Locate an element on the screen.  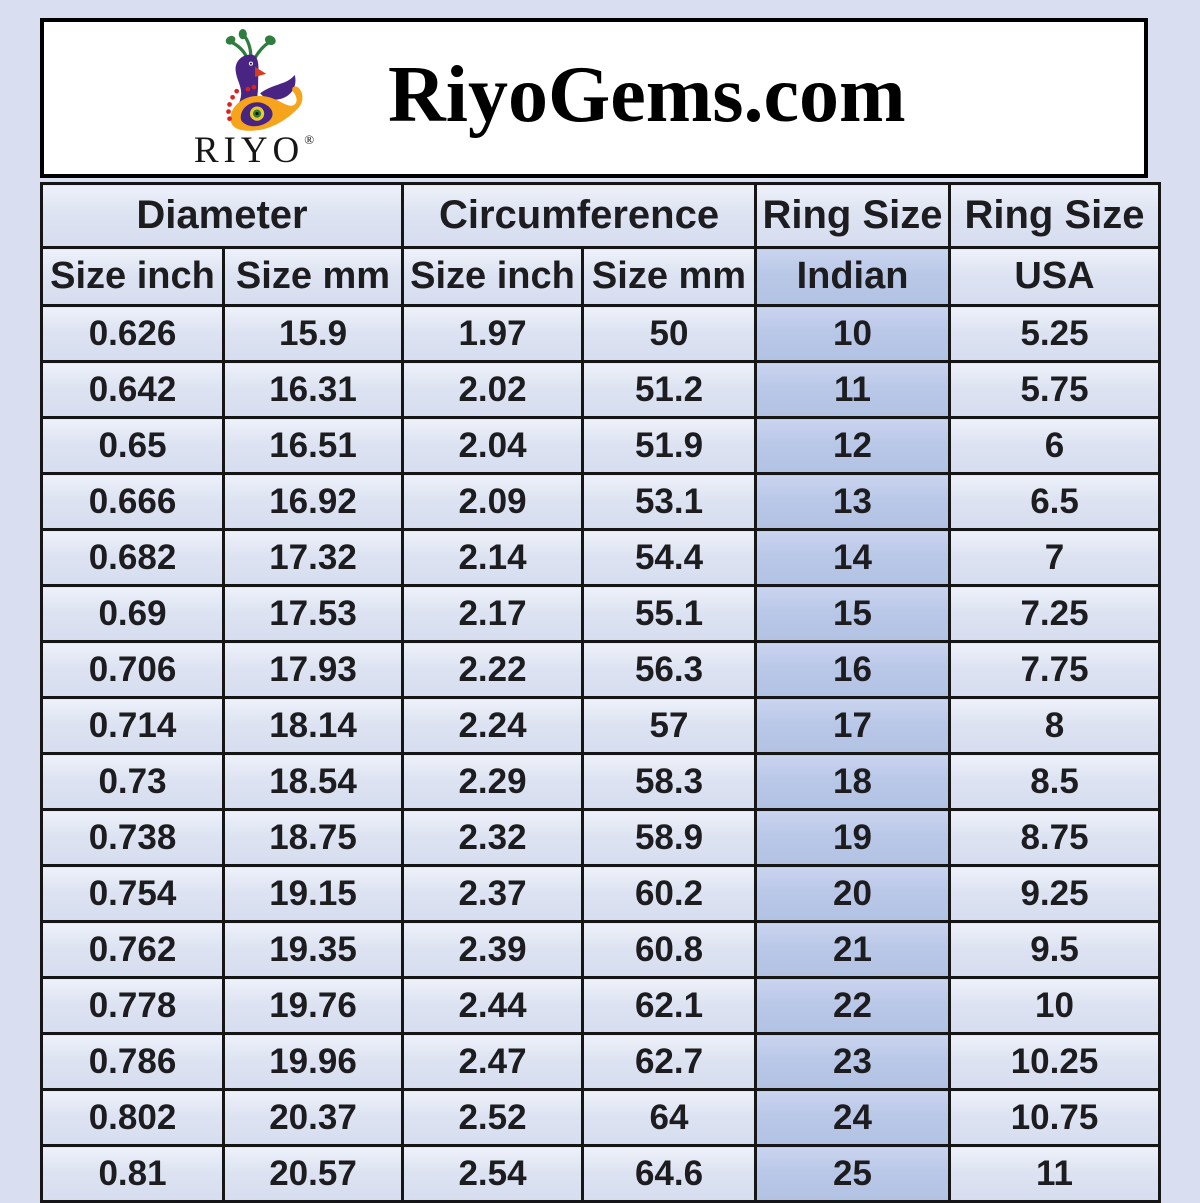
data-cell: 22 is located at coordinates (853, 1005).